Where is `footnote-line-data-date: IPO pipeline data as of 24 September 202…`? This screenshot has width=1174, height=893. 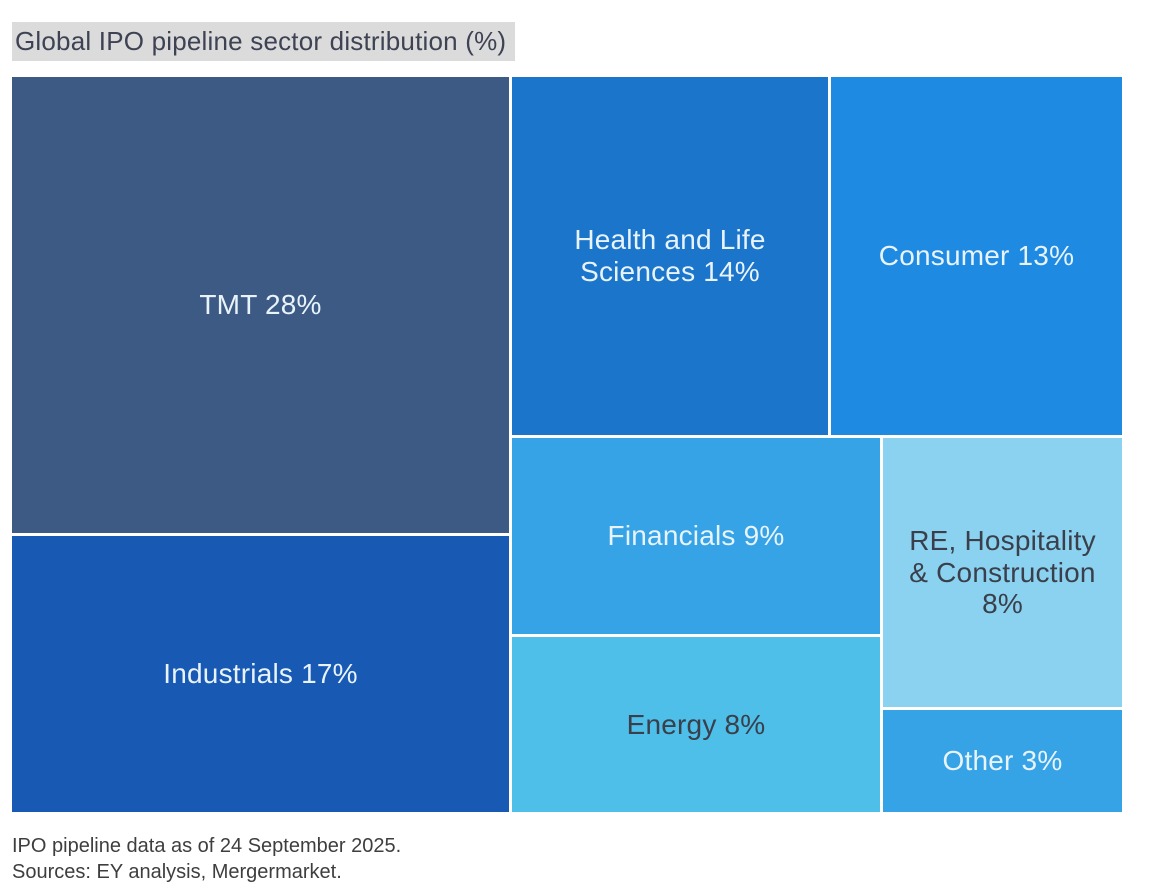 footnote-line-data-date: IPO pipeline data as of 24 September 202… is located at coordinates (207, 846).